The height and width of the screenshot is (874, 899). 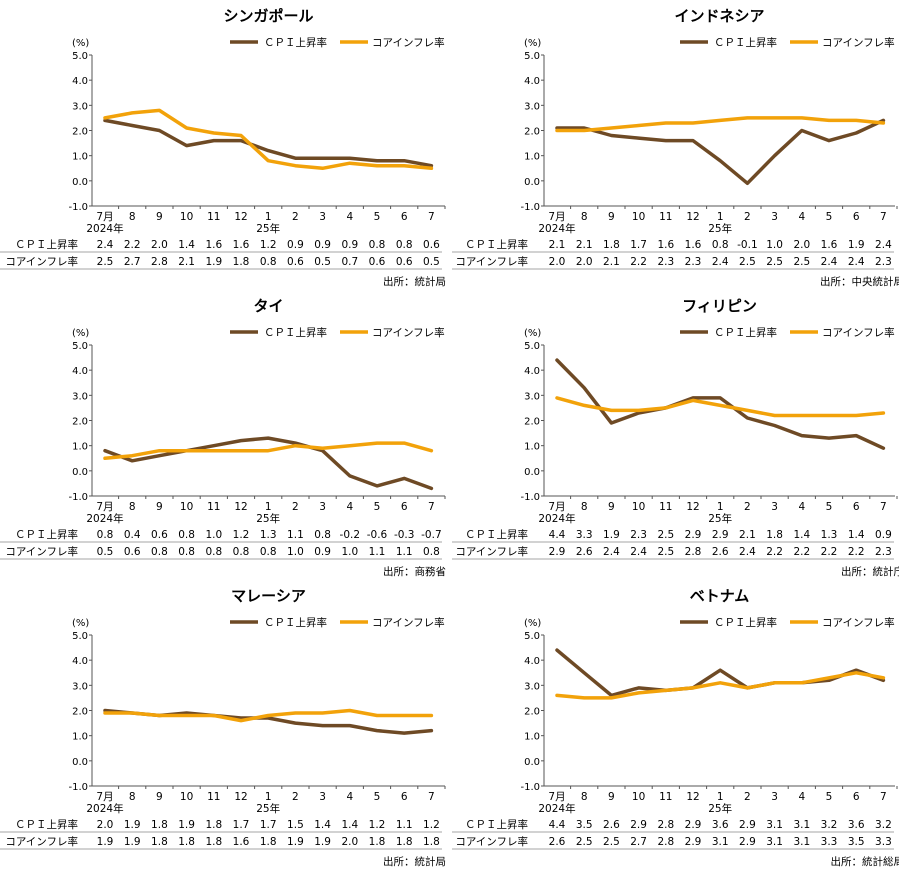 I want to click on legend-cpi-label: ＣＰＩ上昇率, so click(x=295, y=42).